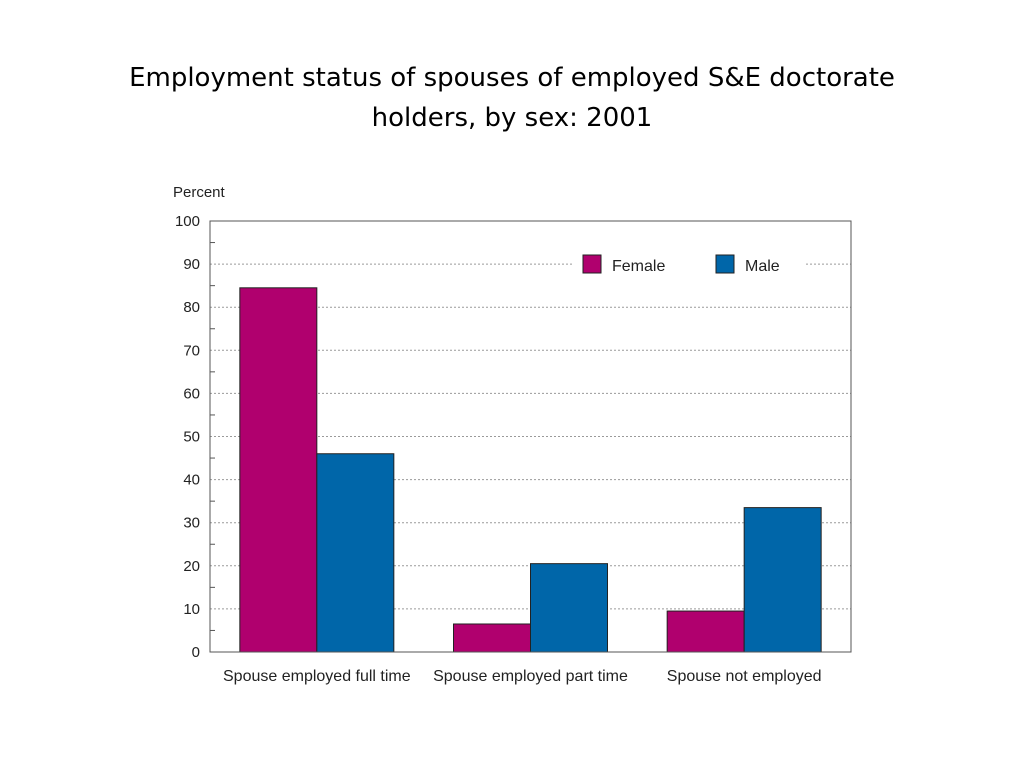 The image size is (1024, 768). Describe the element at coordinates (196, 652) in the screenshot. I see `y-tick-label: 0` at that location.